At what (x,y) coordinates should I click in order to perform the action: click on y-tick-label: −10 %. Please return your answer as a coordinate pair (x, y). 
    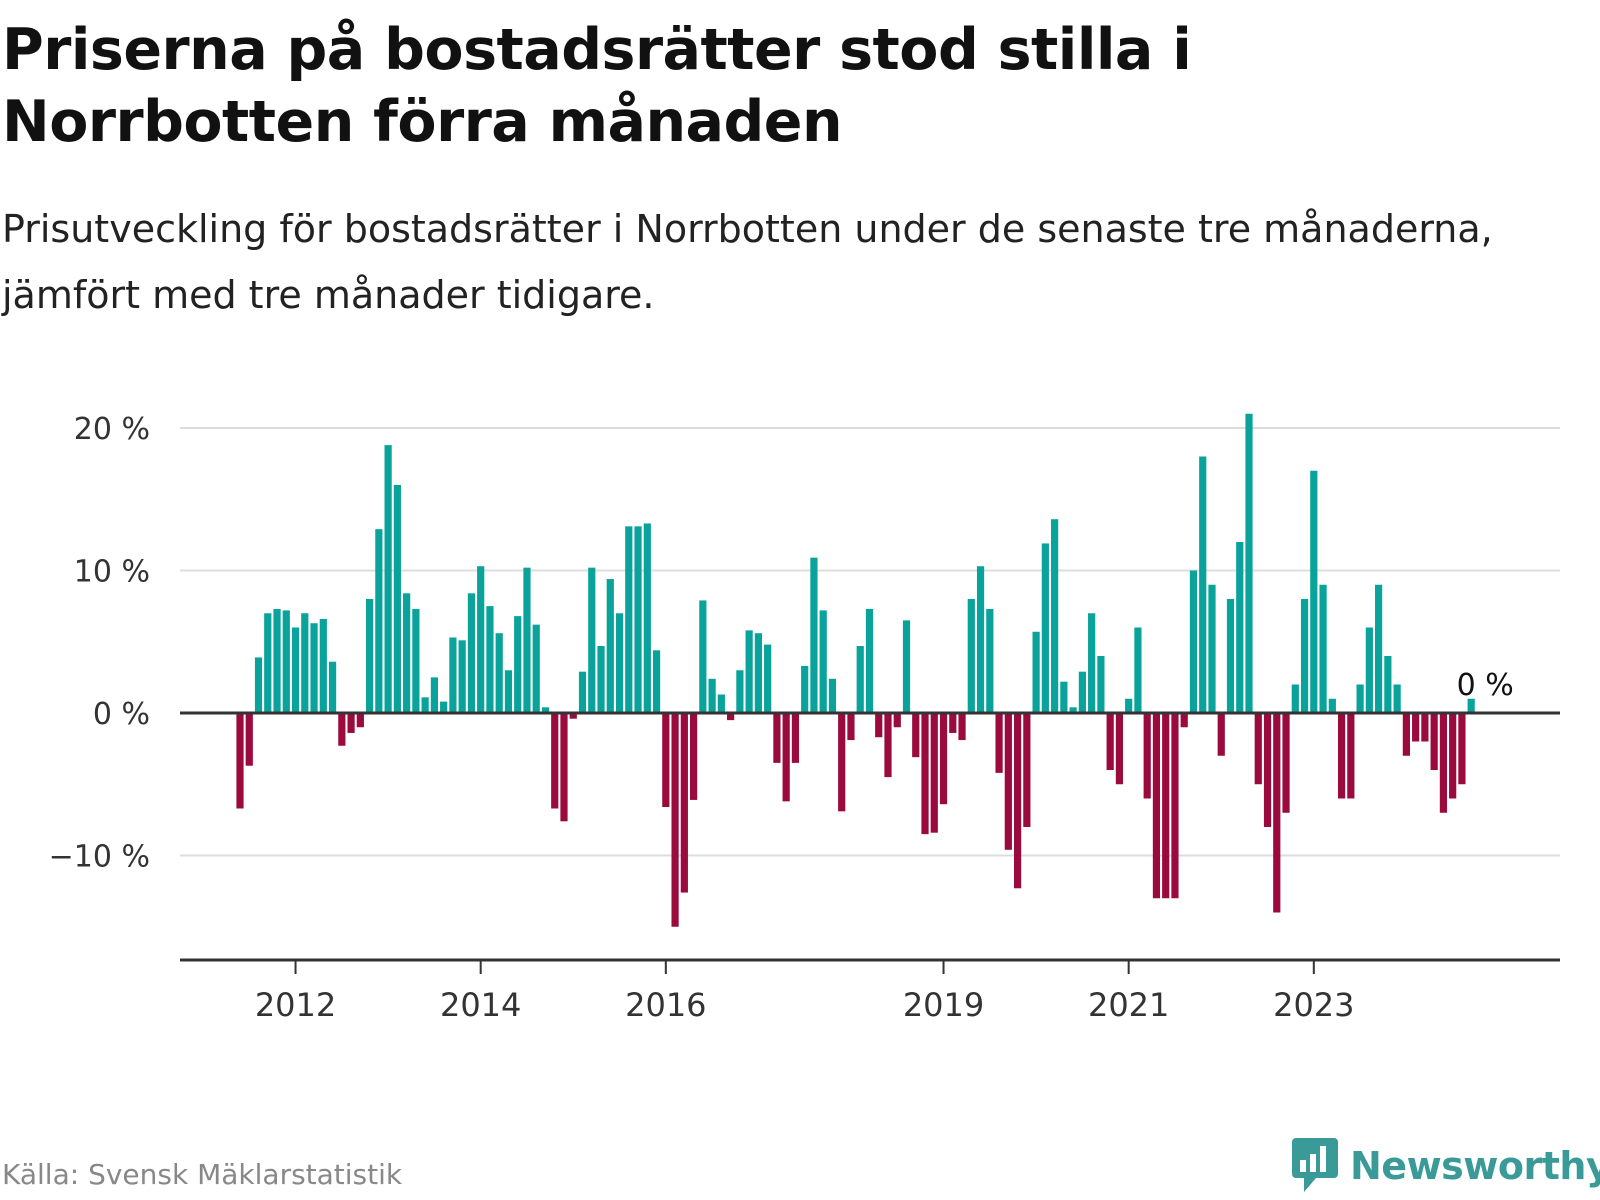
    Looking at the image, I should click on (99, 857).